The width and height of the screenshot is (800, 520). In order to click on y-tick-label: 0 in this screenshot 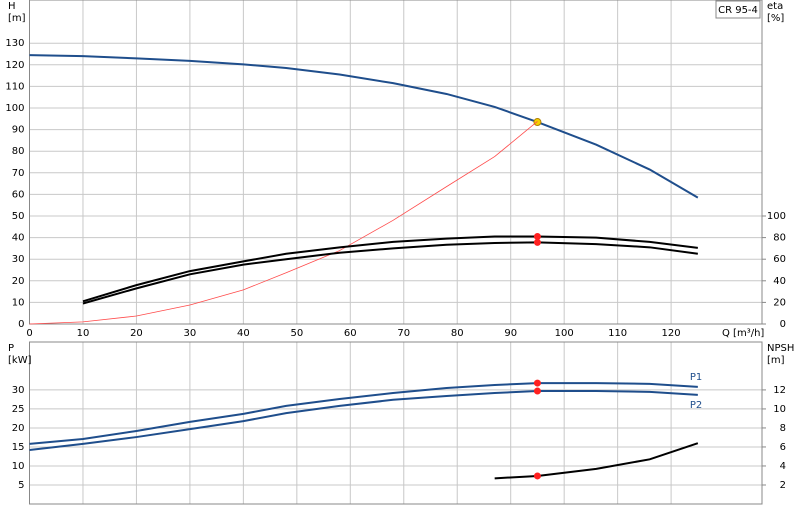, I will do `click(21, 324)`.